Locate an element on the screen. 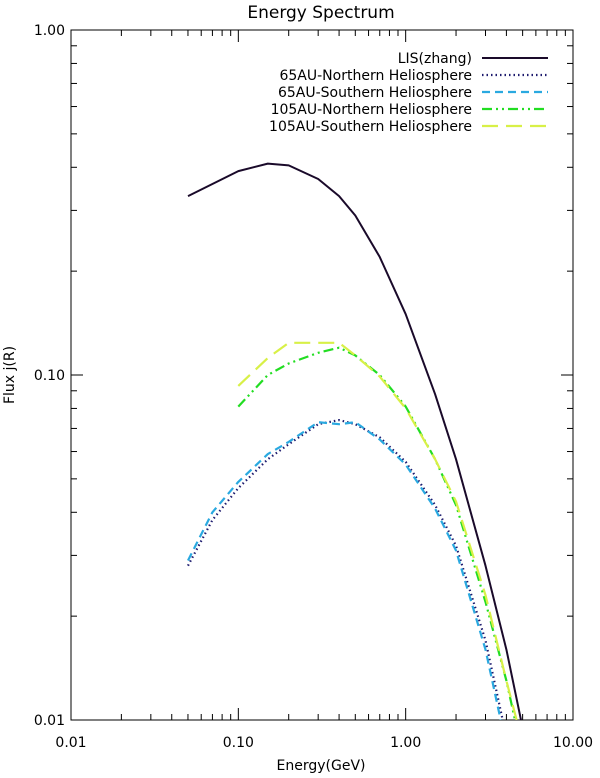  x-tick-label: 0.01 is located at coordinates (70, 743).